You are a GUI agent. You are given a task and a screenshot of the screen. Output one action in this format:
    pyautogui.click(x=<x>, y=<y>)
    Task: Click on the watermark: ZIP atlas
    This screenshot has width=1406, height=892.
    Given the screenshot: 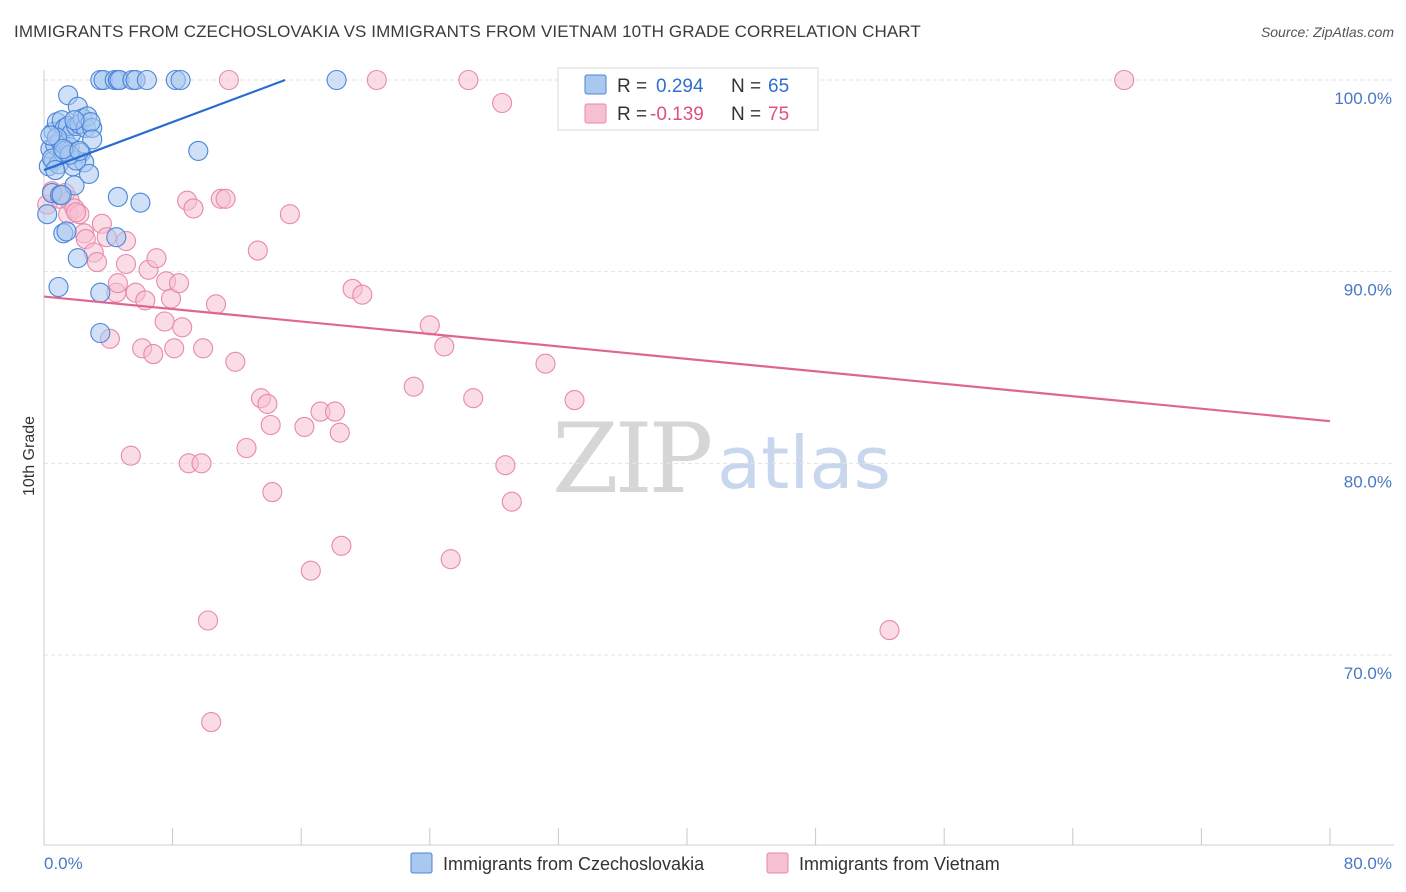 What is the action you would take?
    pyautogui.click(x=721, y=459)
    